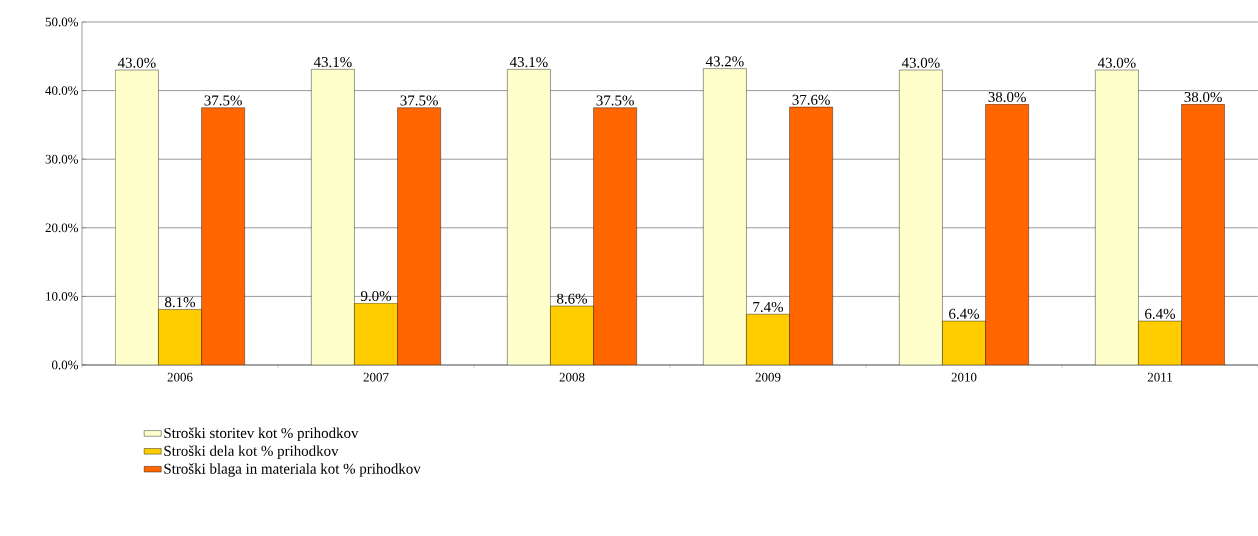 This screenshot has width=1258, height=536. What do you see at coordinates (251, 452) in the screenshot?
I see `legend-label: Stroški dela kot % prihodkov` at bounding box center [251, 452].